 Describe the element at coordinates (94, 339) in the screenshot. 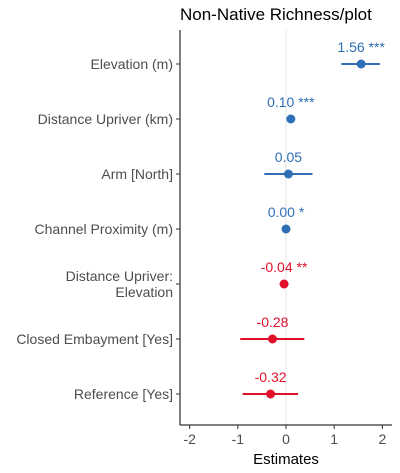

I see `y-tick-label: Closed Embayment [Yes]` at that location.